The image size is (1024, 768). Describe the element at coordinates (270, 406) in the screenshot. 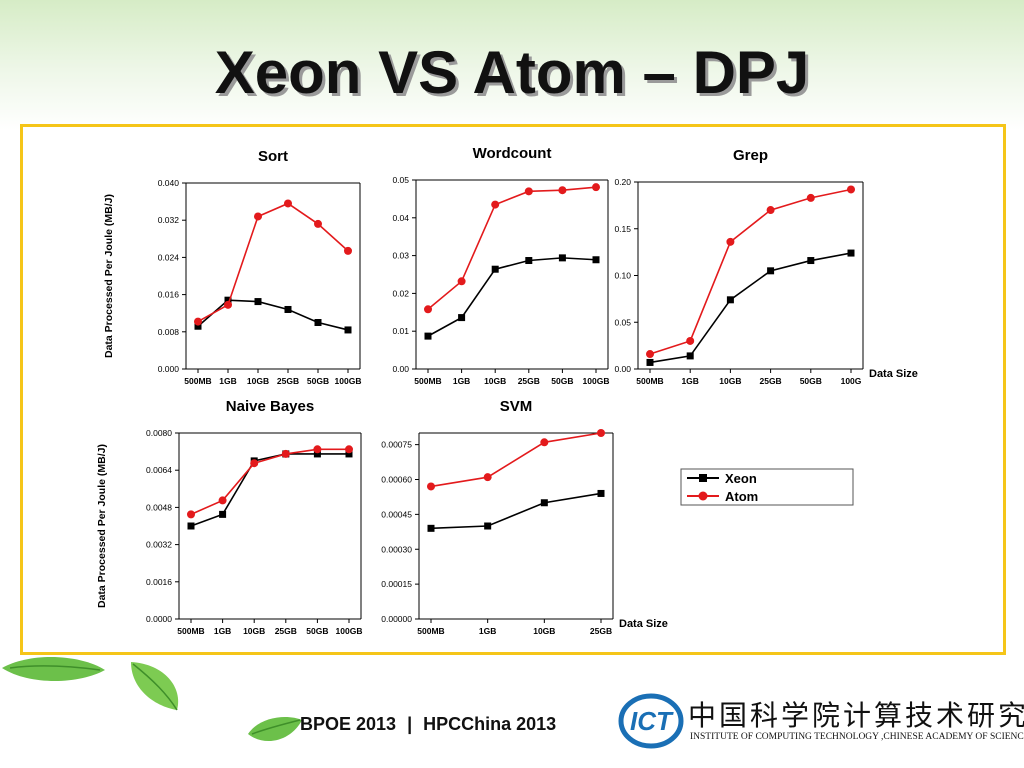

I see `chart-title: Naive Bayes` at that location.